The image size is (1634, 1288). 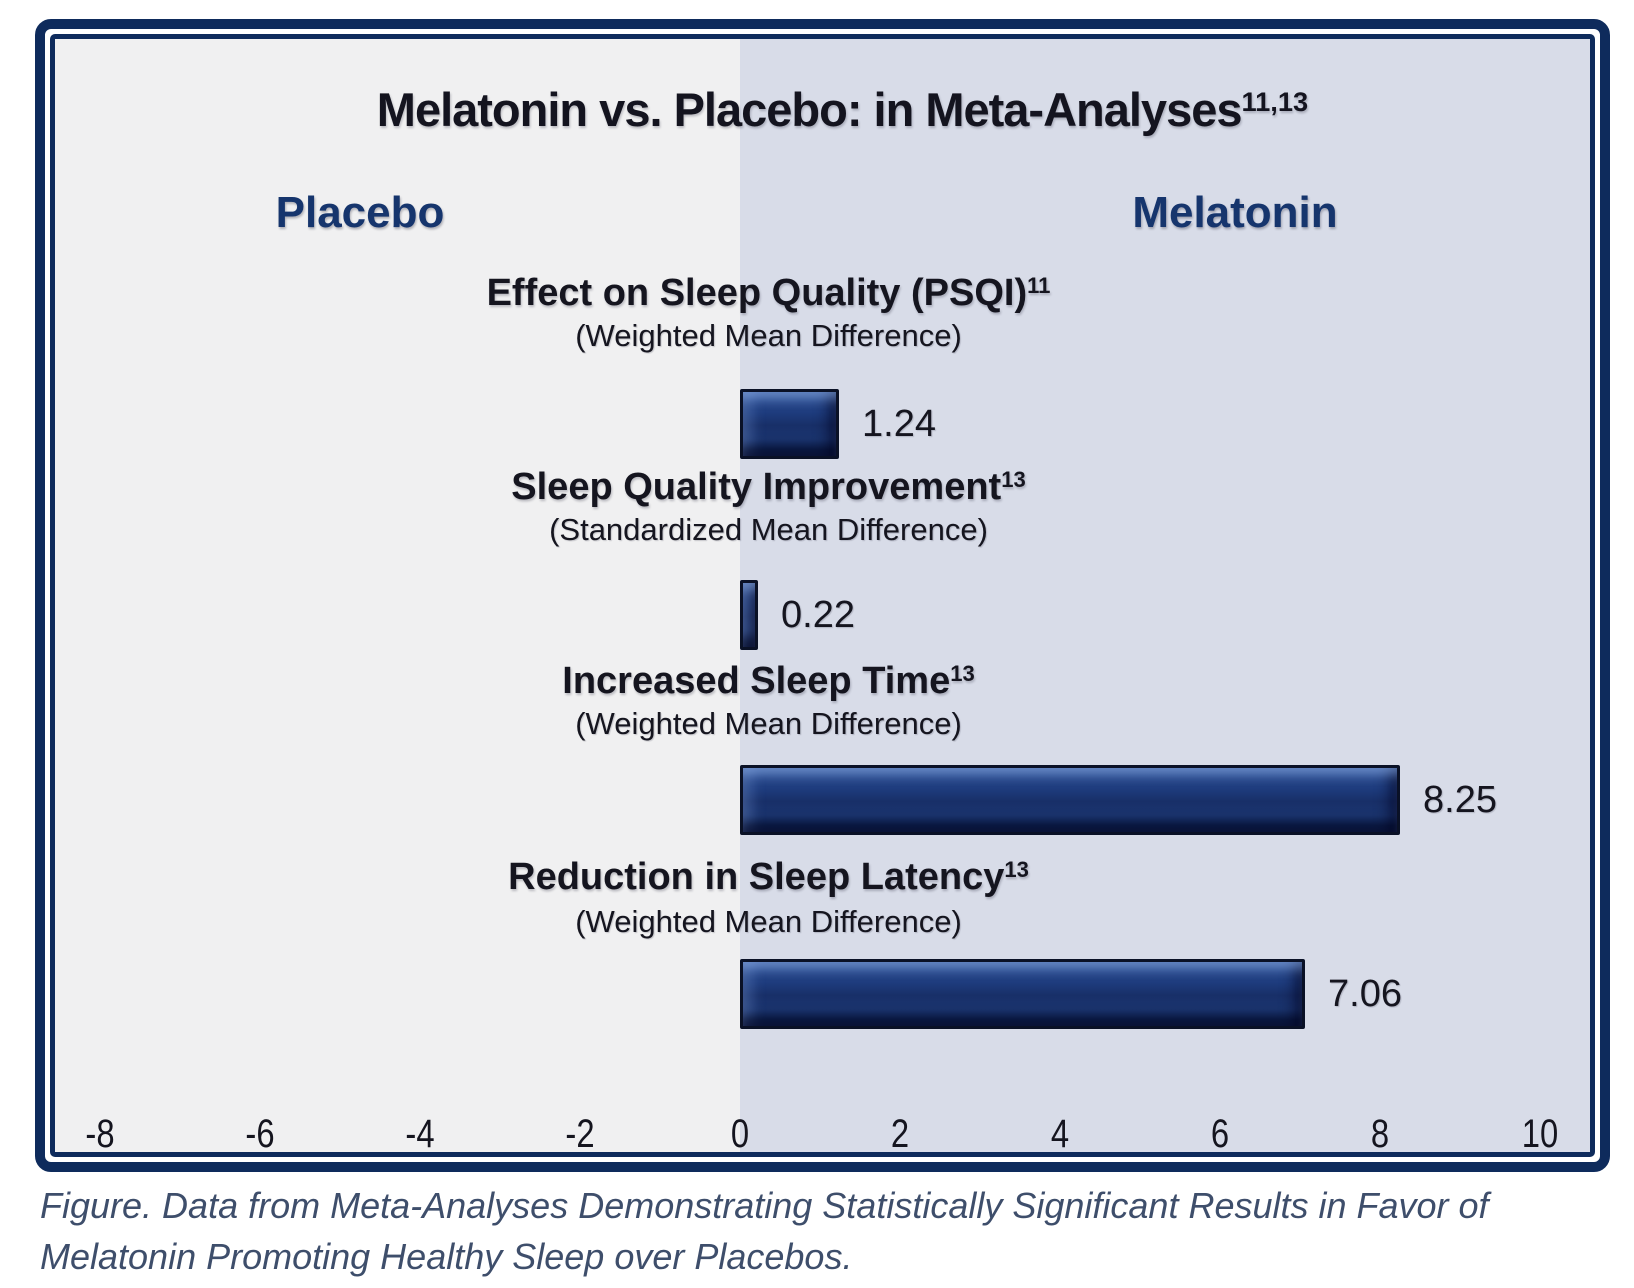 What do you see at coordinates (420, 1134) in the screenshot?
I see `x-axis-tick--4: -4` at bounding box center [420, 1134].